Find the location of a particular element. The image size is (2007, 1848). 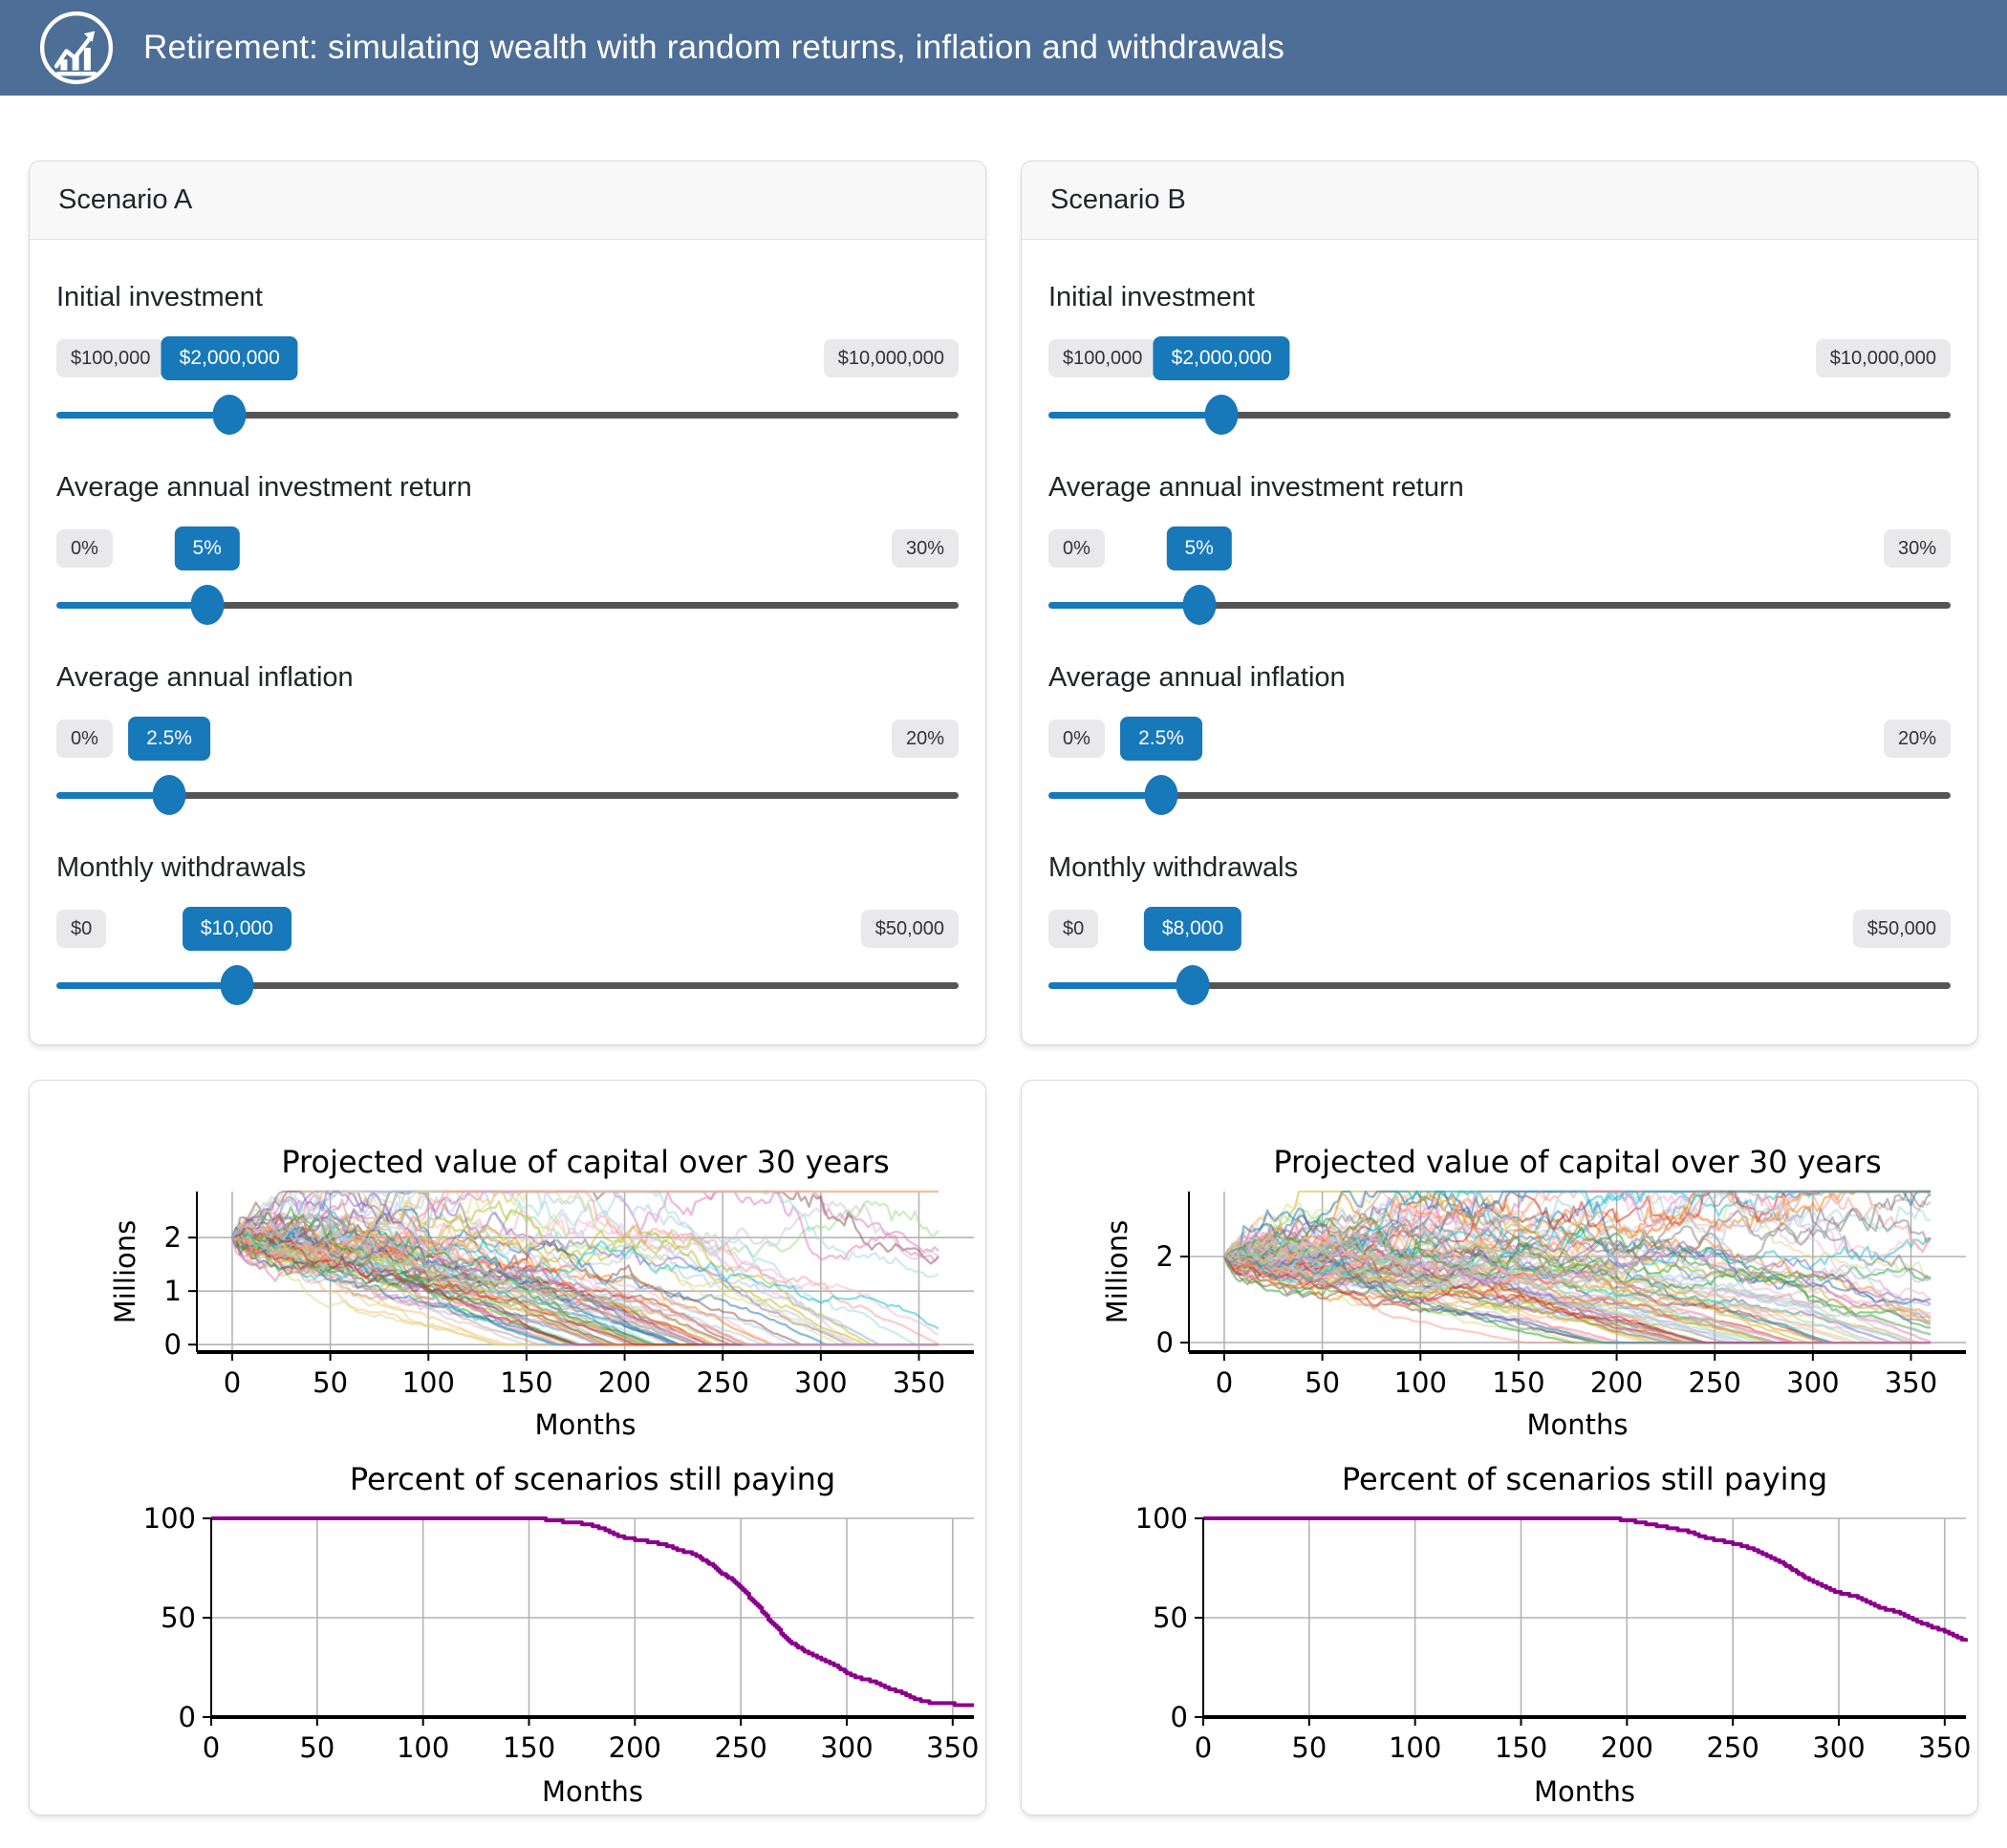

control-monthly-withdrawals: Monthly withdrawals $0 $10,000 $50,000 is located at coordinates (508, 929).